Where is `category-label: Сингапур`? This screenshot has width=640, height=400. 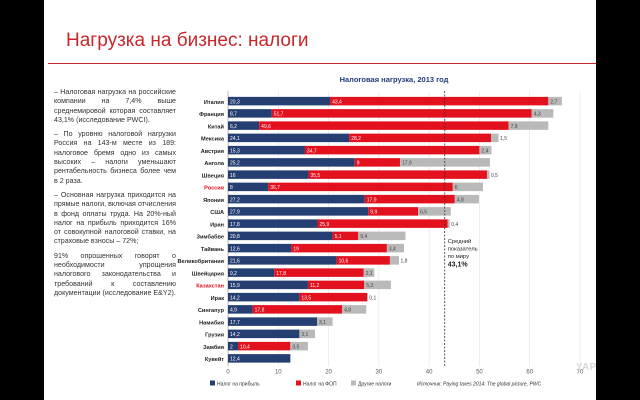
category-label: Сингапур is located at coordinates (211, 311).